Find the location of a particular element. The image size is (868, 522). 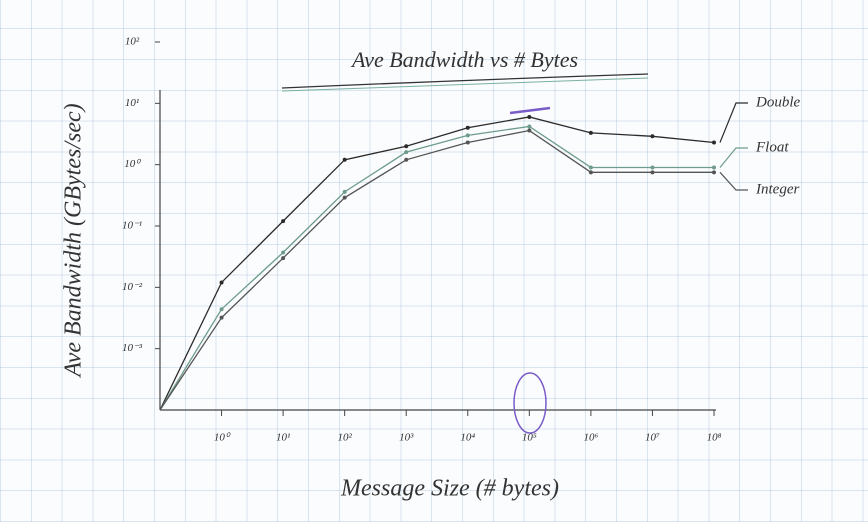

y-tick-label: 10⁰ is located at coordinates (132, 164).